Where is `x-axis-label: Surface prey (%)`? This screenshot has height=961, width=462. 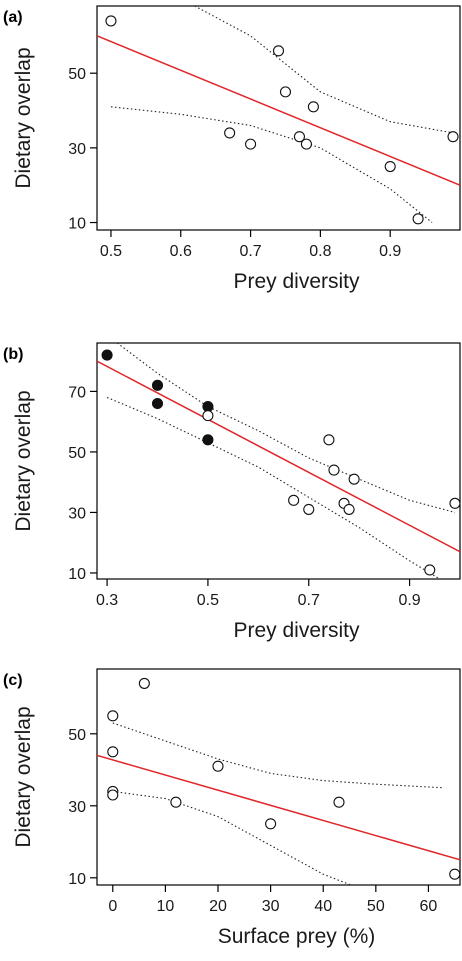
x-axis-label: Surface prey (%) is located at coordinates (297, 936).